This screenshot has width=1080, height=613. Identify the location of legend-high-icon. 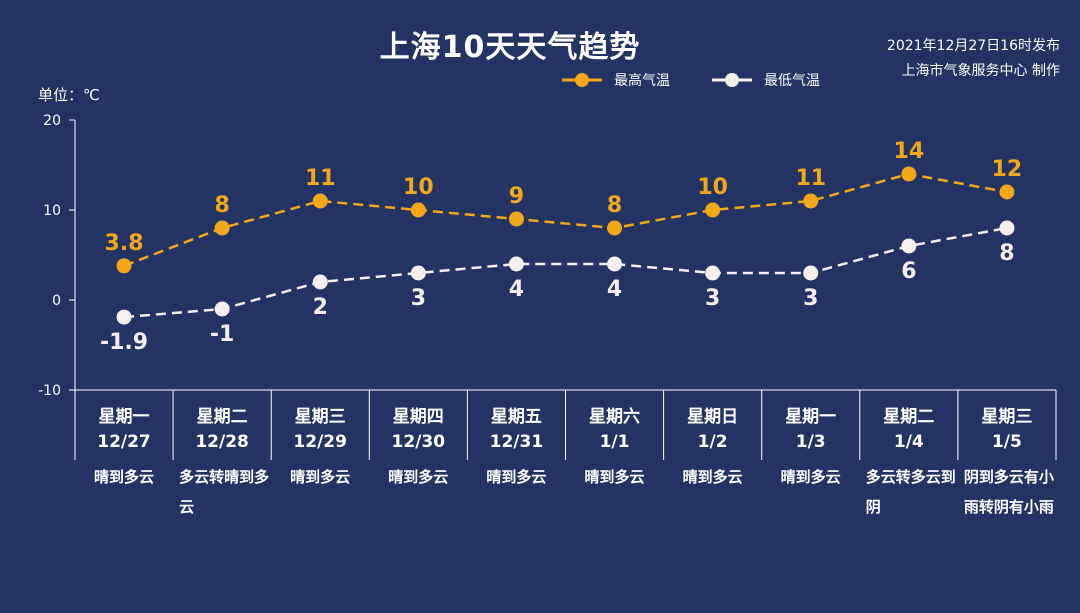
(582, 80).